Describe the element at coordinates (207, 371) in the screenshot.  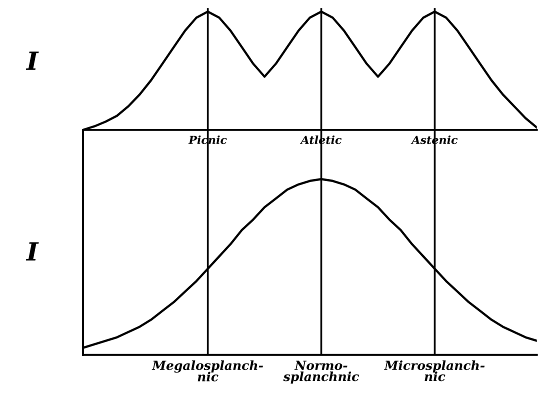
I see `x-tick-label: Megalosplanch- nic` at that location.